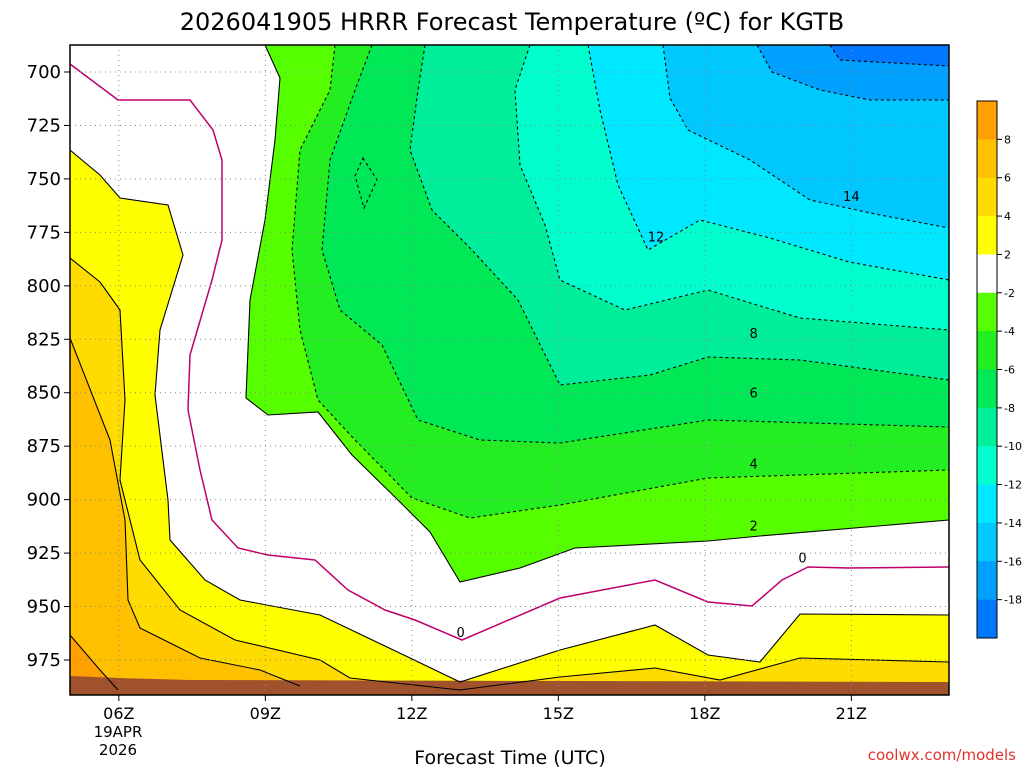  I want to click on x-date-line2: 2026, so click(118, 750).